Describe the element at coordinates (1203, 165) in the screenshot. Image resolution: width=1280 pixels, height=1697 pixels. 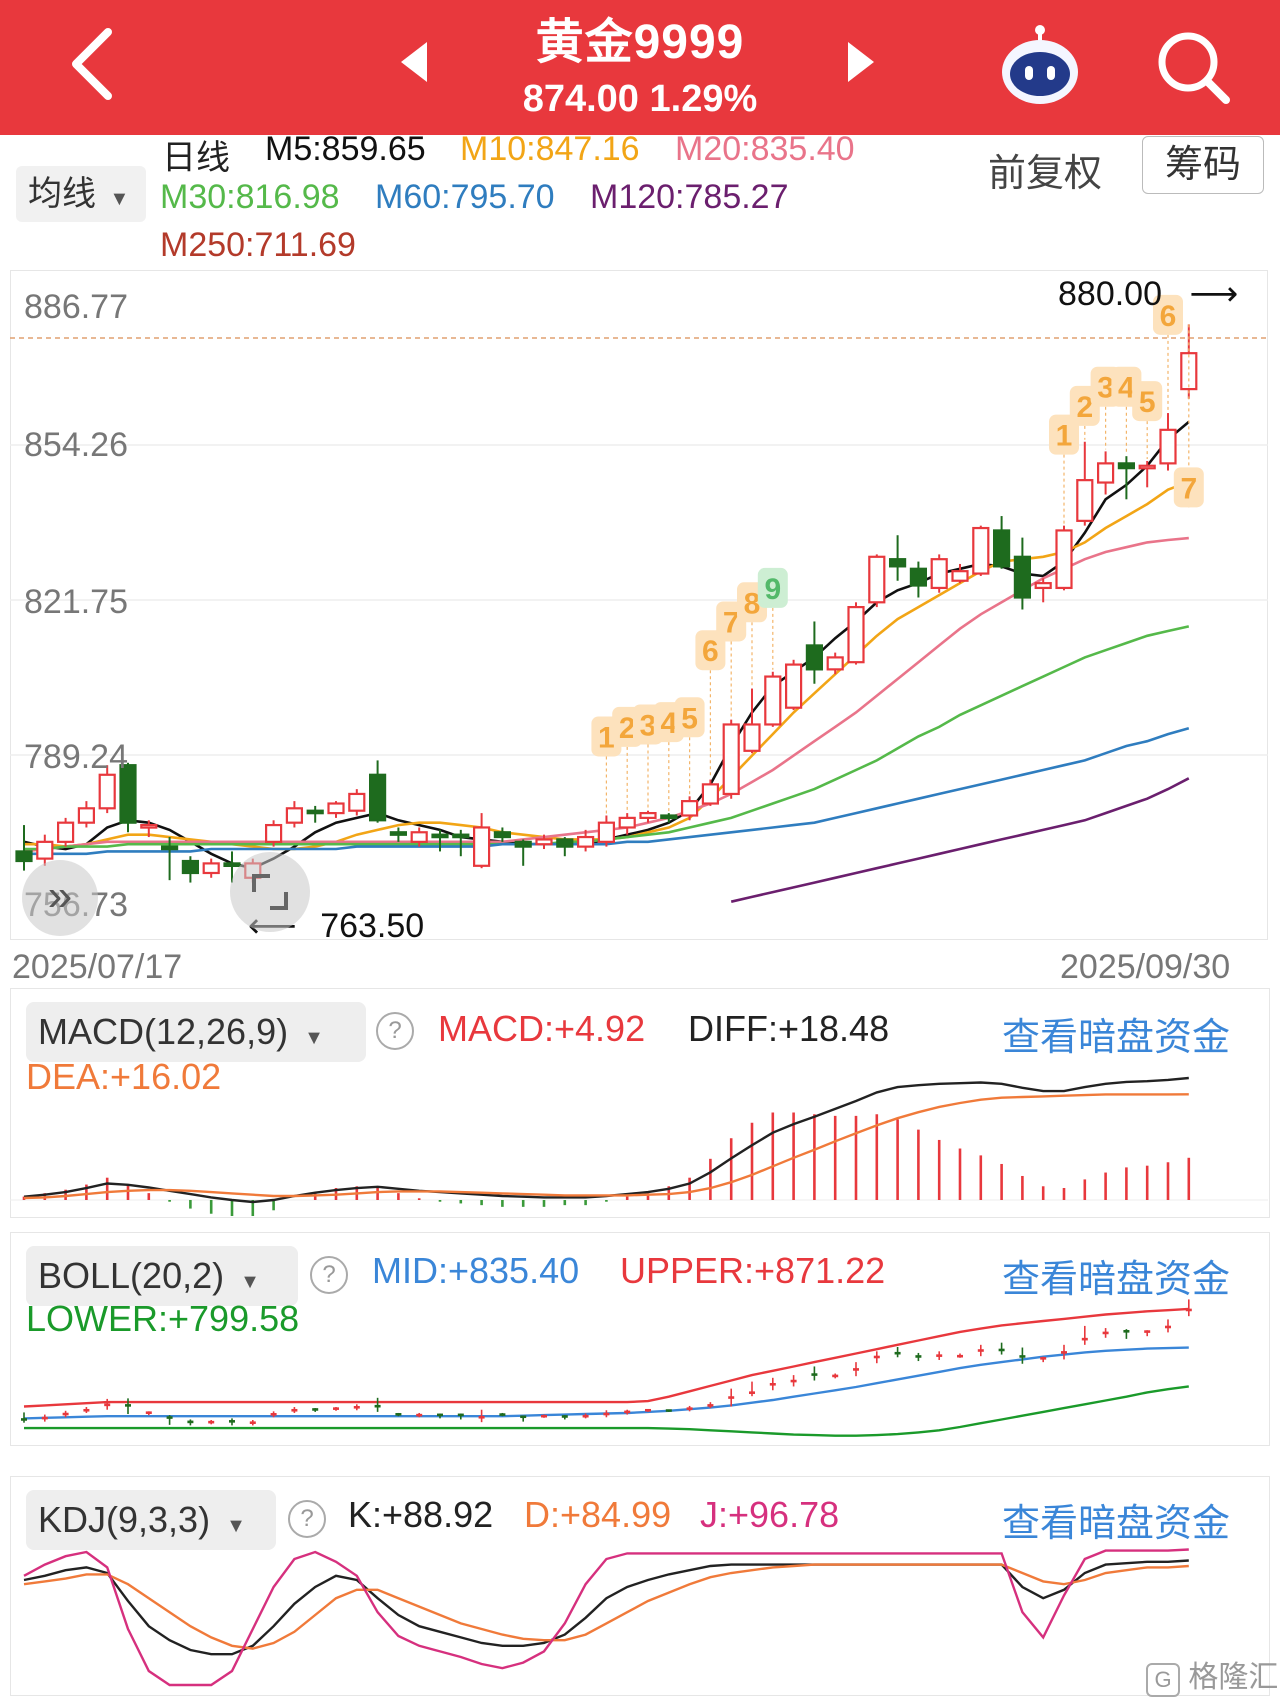
I see `chips-button: 筹码` at that location.